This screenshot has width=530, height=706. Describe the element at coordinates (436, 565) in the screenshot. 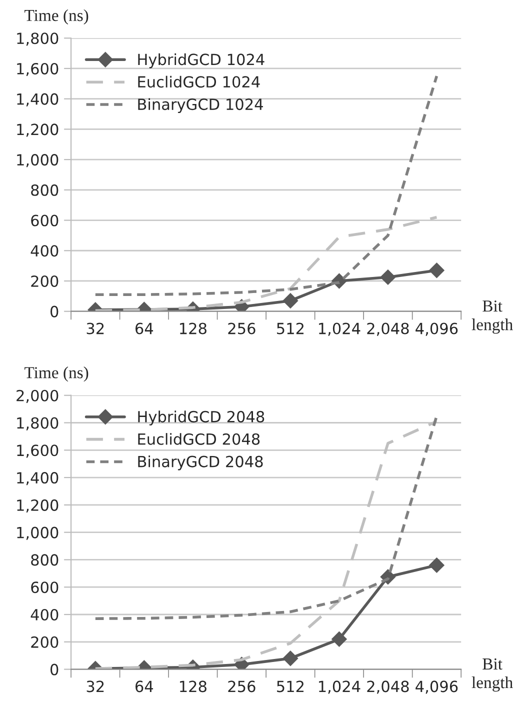

I see `point` at that location.